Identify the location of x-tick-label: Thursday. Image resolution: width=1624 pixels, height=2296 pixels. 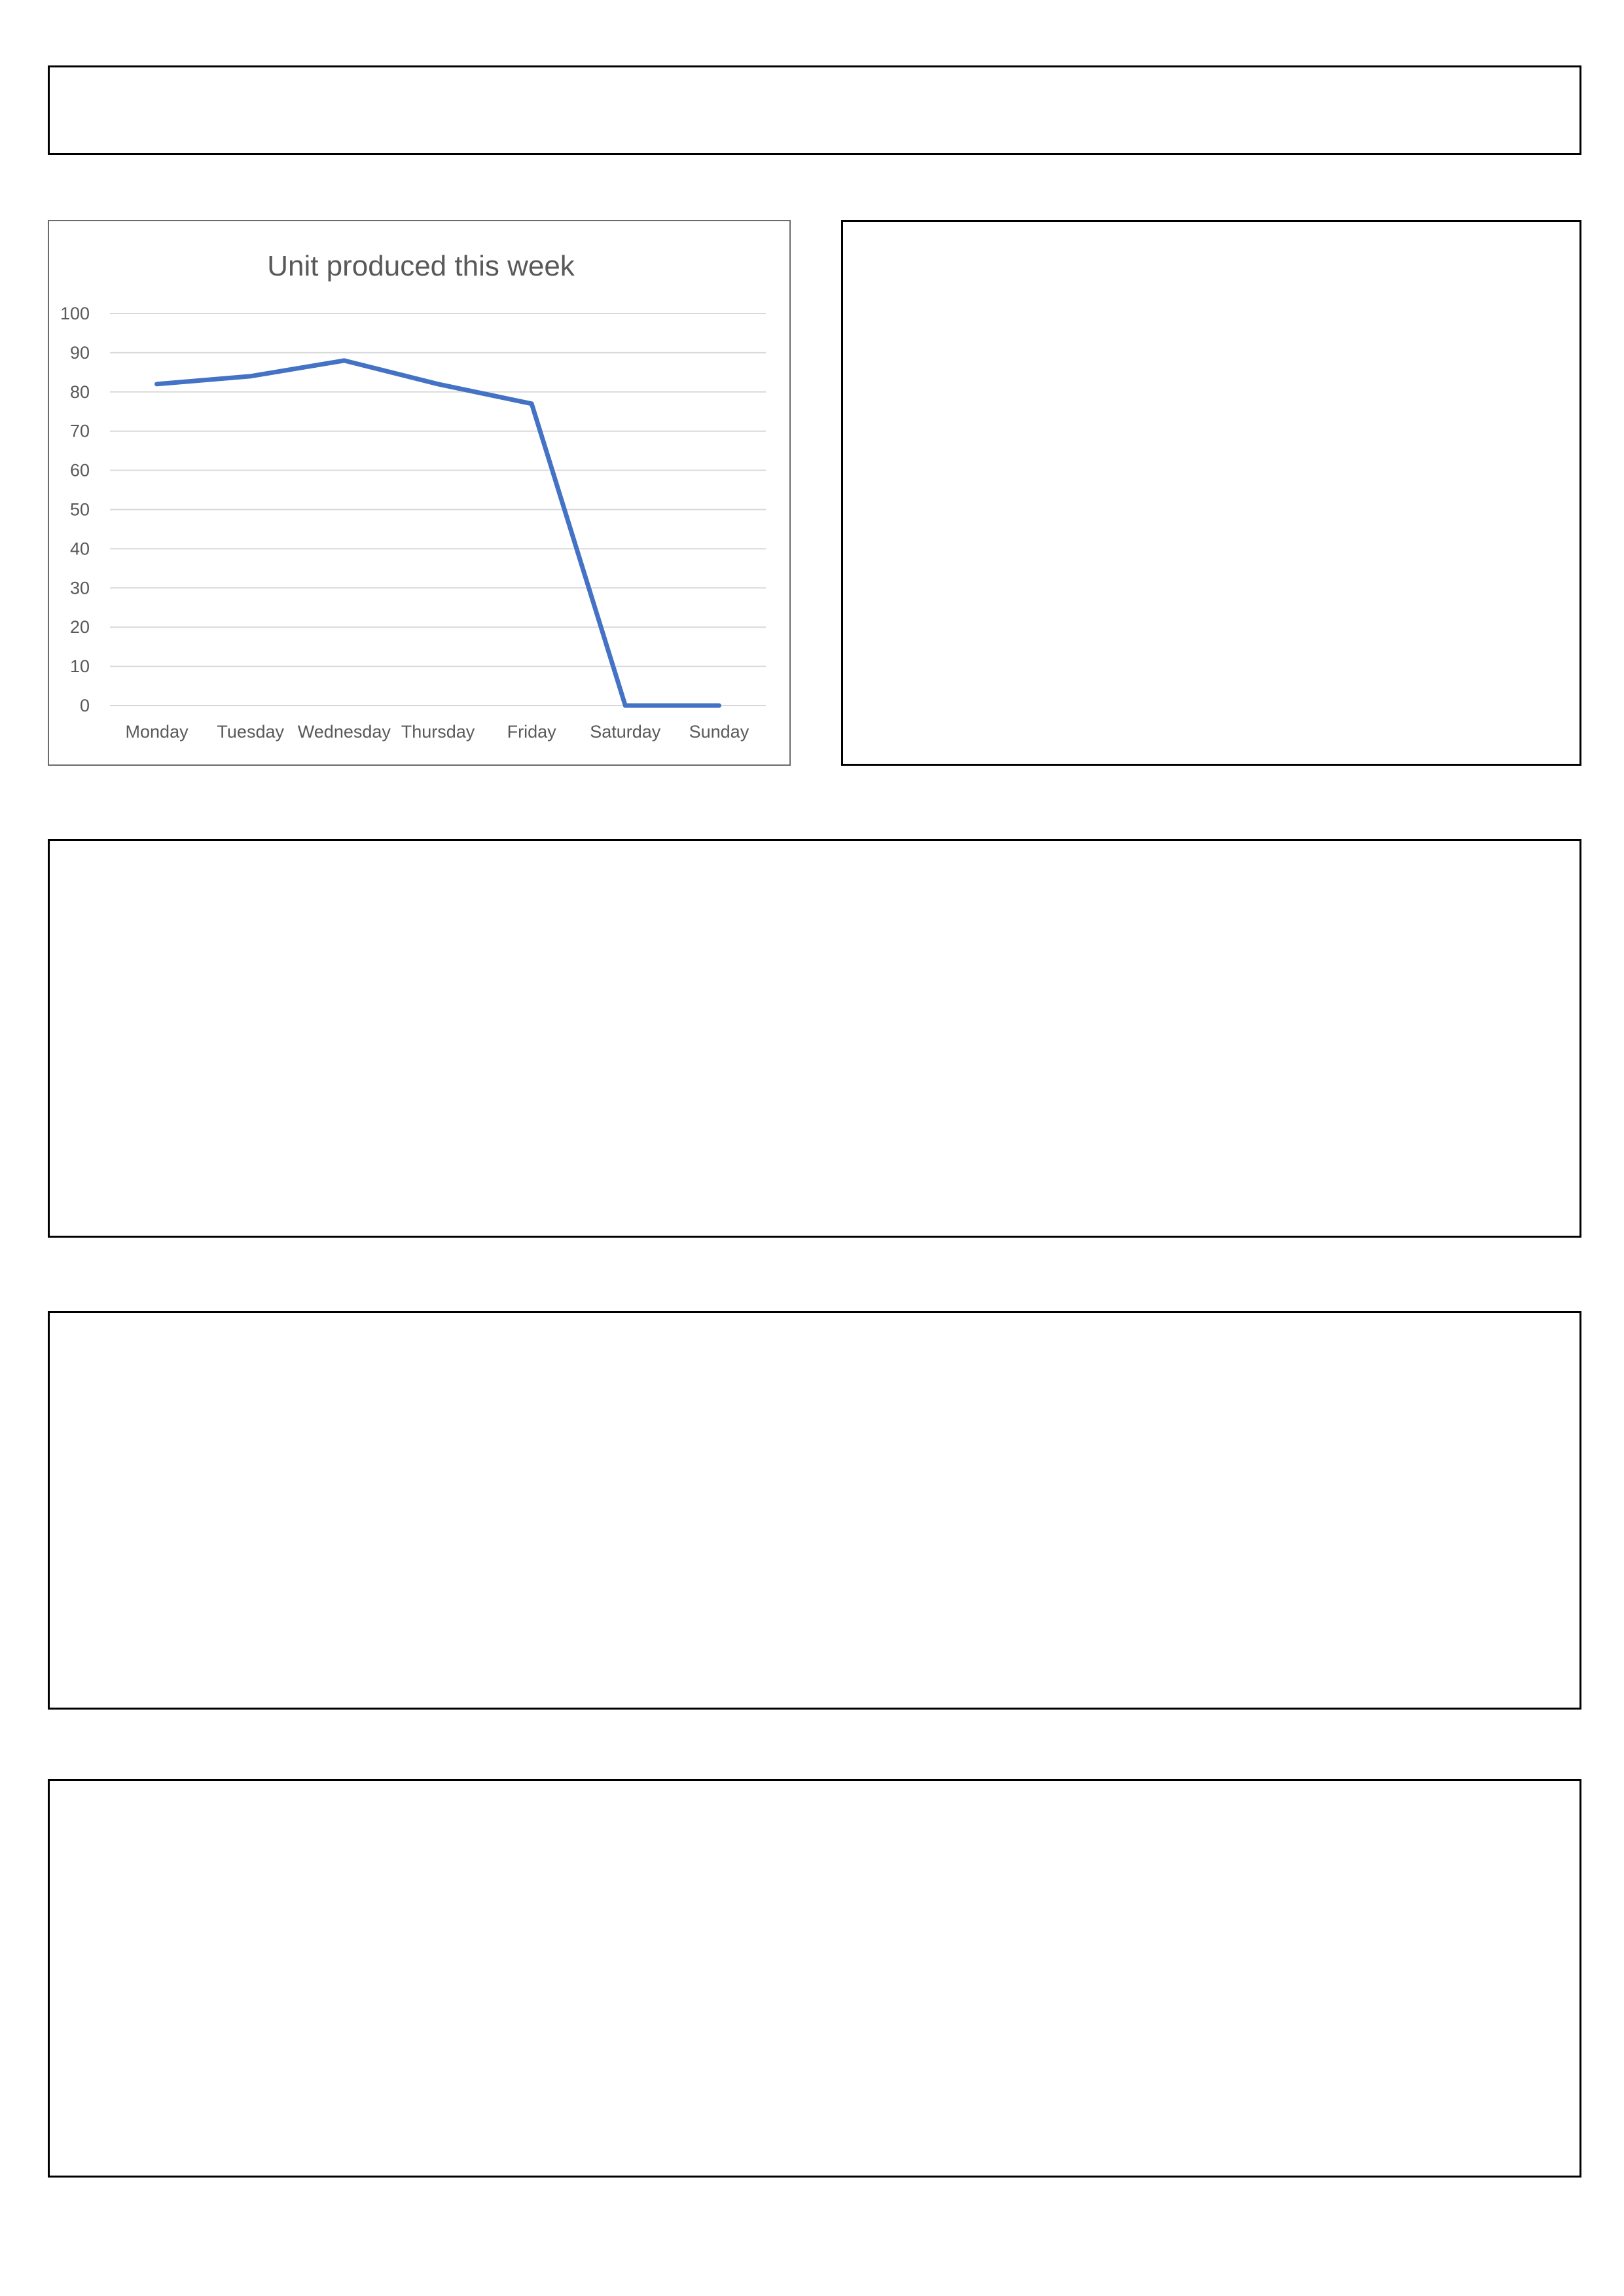
(438, 732).